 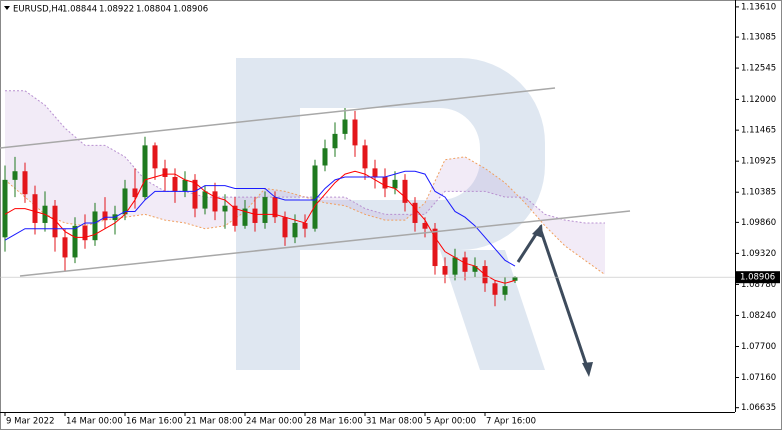 I want to click on watermark-leg, so click(x=492, y=310).